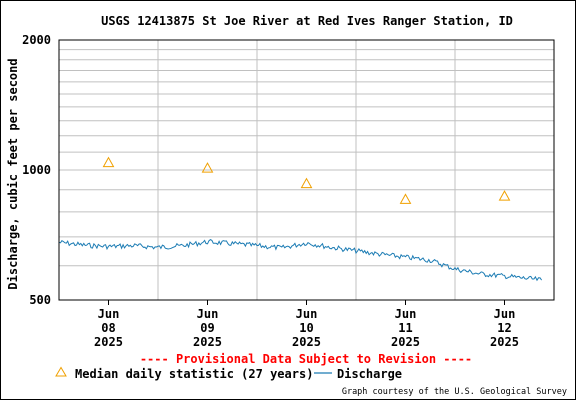 Image resolution: width=576 pixels, height=400 pixels. I want to click on median-series, so click(306, 180).